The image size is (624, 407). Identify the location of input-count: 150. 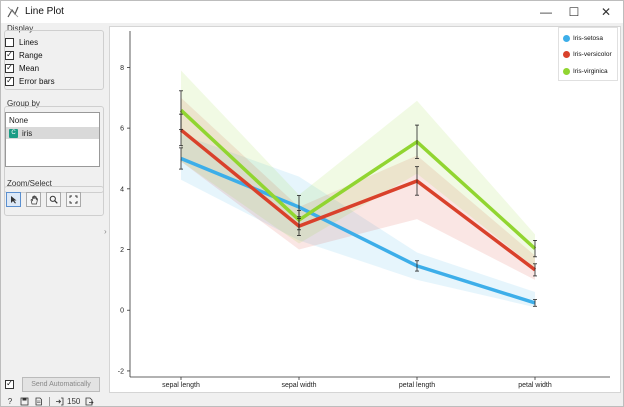
(74, 401).